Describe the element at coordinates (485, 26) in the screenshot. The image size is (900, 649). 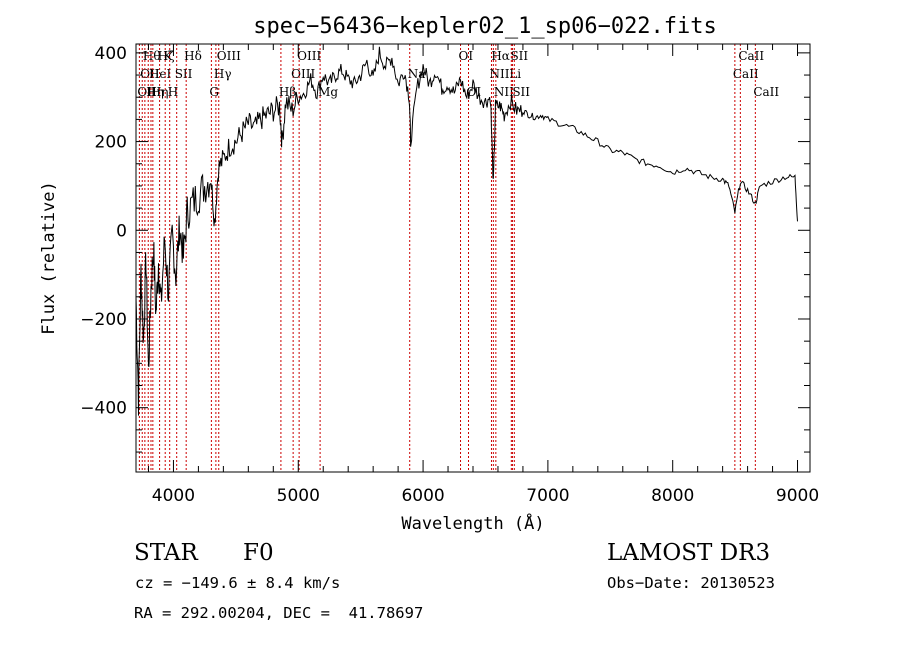
I see `chart-title: spec−56436−kepler02_1_sp06−022.fits` at that location.